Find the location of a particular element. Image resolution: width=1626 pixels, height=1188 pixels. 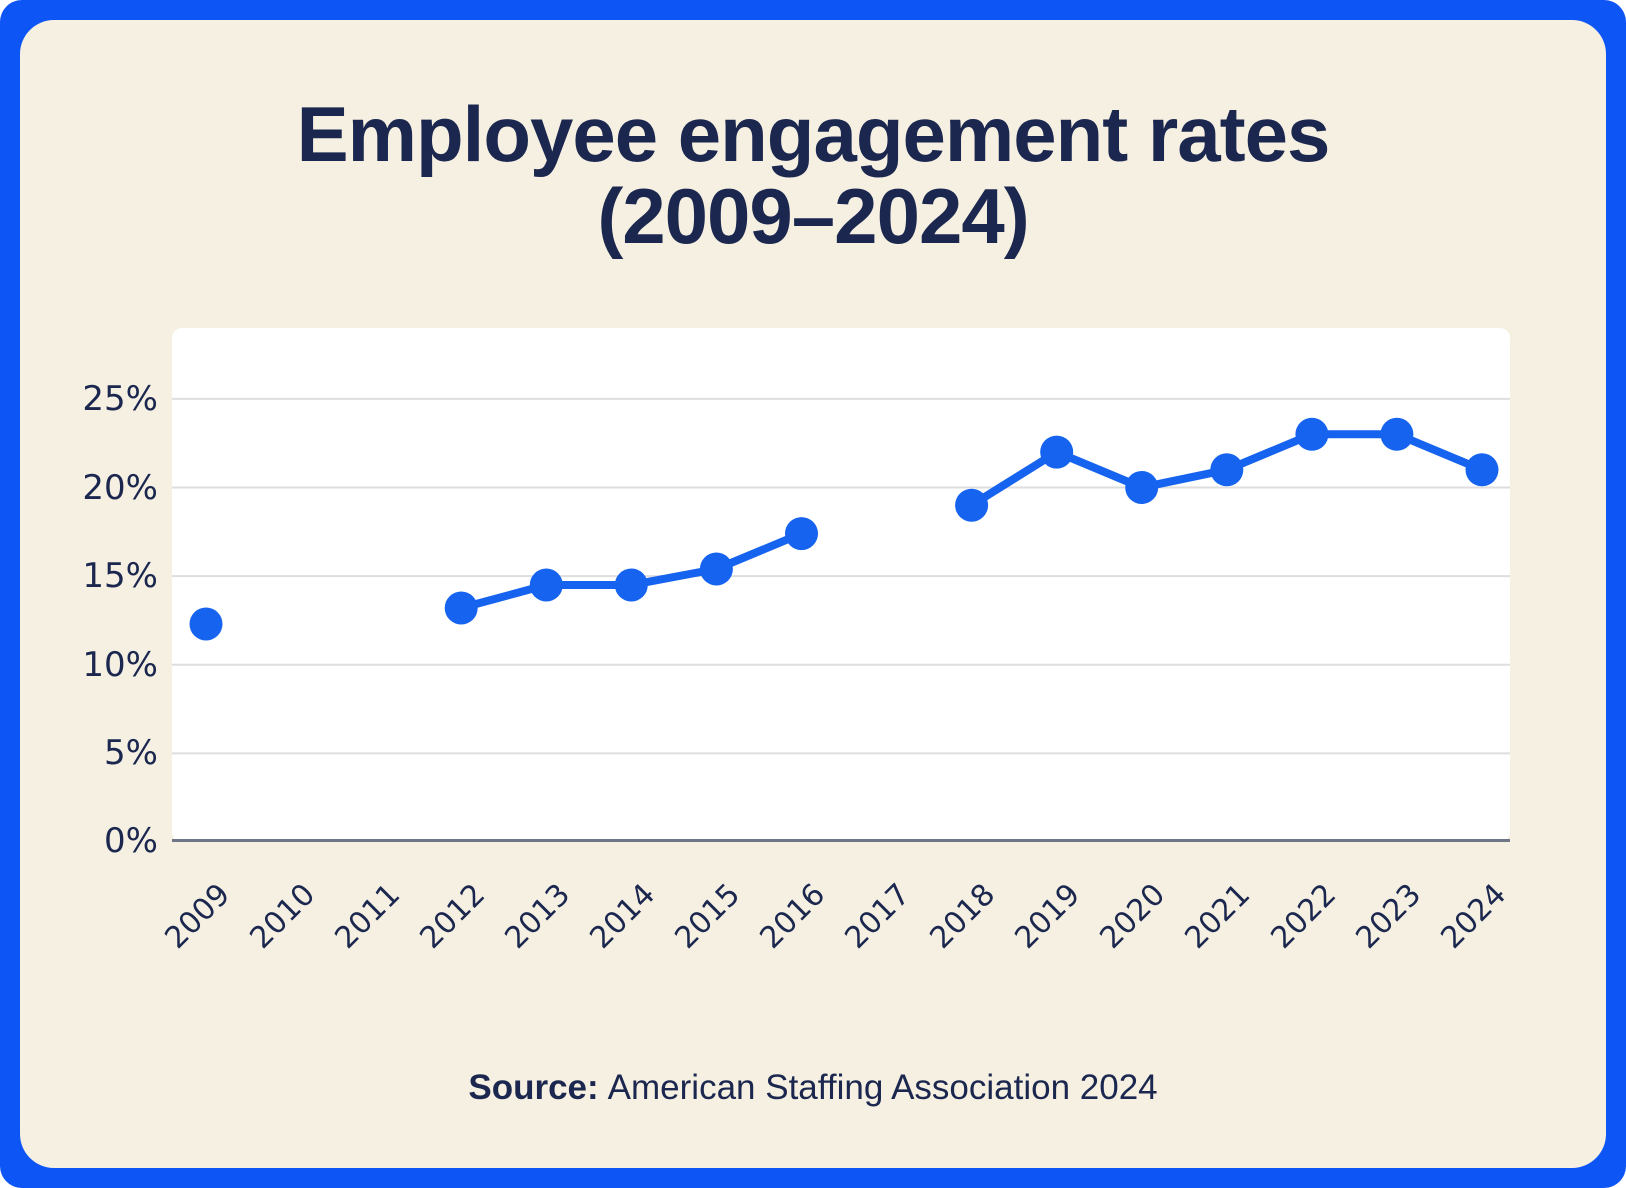

data-point-2016 is located at coordinates (801, 534).